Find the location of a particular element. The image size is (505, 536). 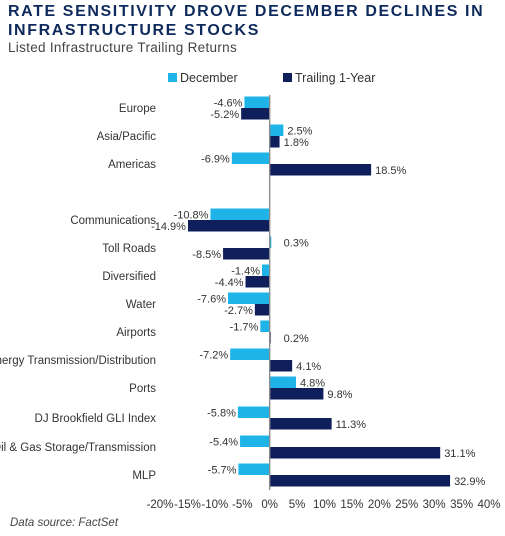

data-label: -5.2% is located at coordinates (224, 115).